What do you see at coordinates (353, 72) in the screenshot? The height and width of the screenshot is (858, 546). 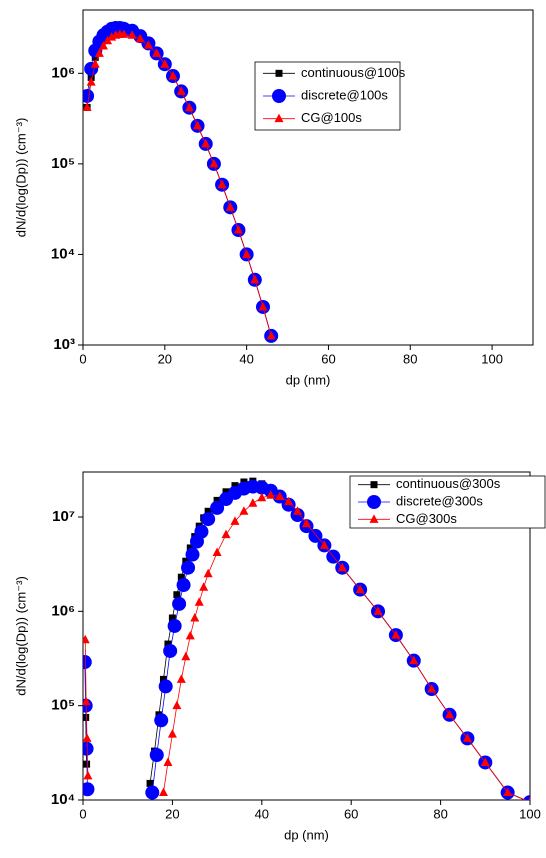 I see `legend-label: continuous@100s` at bounding box center [353, 72].